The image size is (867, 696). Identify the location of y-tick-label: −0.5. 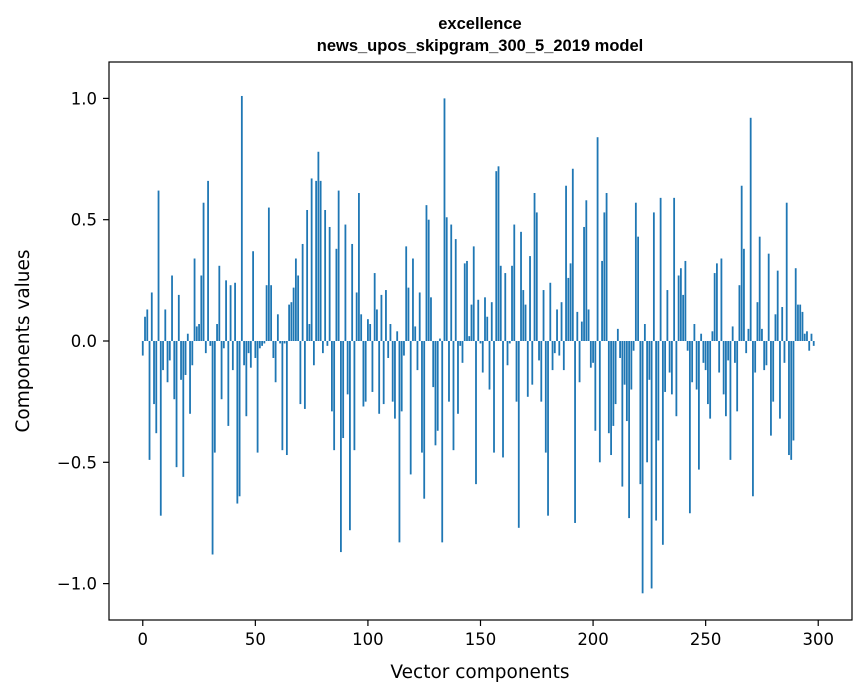
(77, 462).